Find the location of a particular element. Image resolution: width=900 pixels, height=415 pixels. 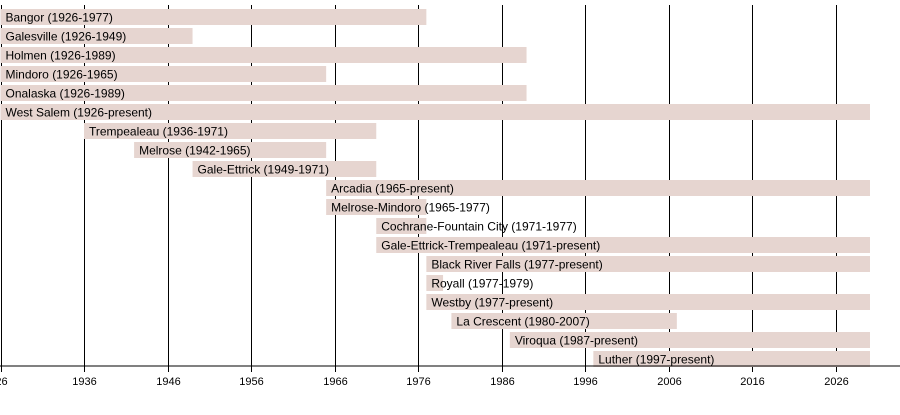

bar-label: Luther (1997-present) is located at coordinates (656, 360).